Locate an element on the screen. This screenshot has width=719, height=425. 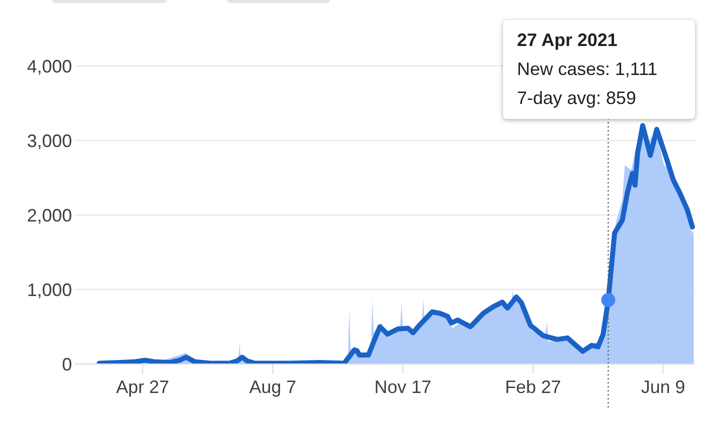
annotation: New cases: 1,111 is located at coordinates (587, 69).